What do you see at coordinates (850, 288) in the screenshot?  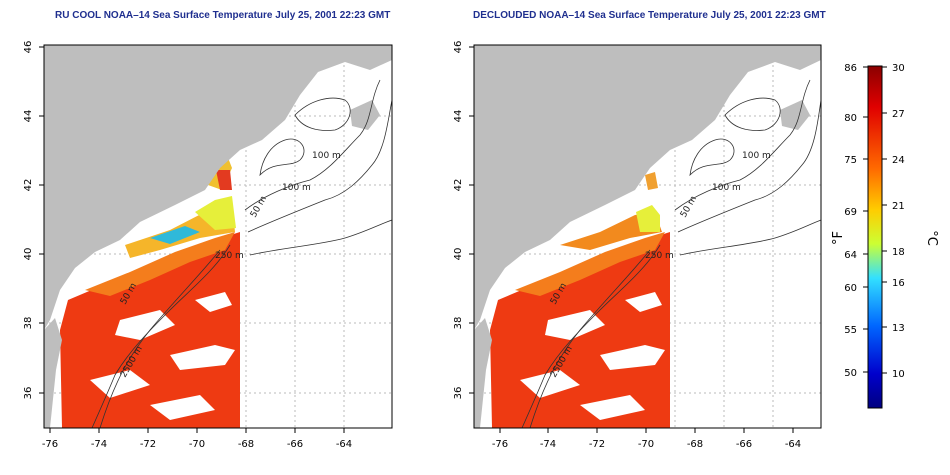 I see `fahrenheit-tick: 60` at bounding box center [850, 288].